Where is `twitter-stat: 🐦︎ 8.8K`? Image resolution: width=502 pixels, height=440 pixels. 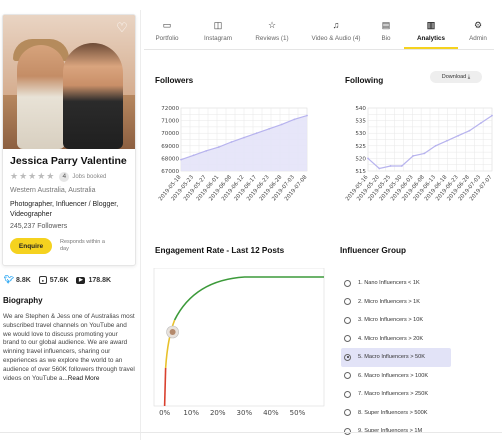
twitter-stat: 🐦︎ 8.8K is located at coordinates (17, 280).